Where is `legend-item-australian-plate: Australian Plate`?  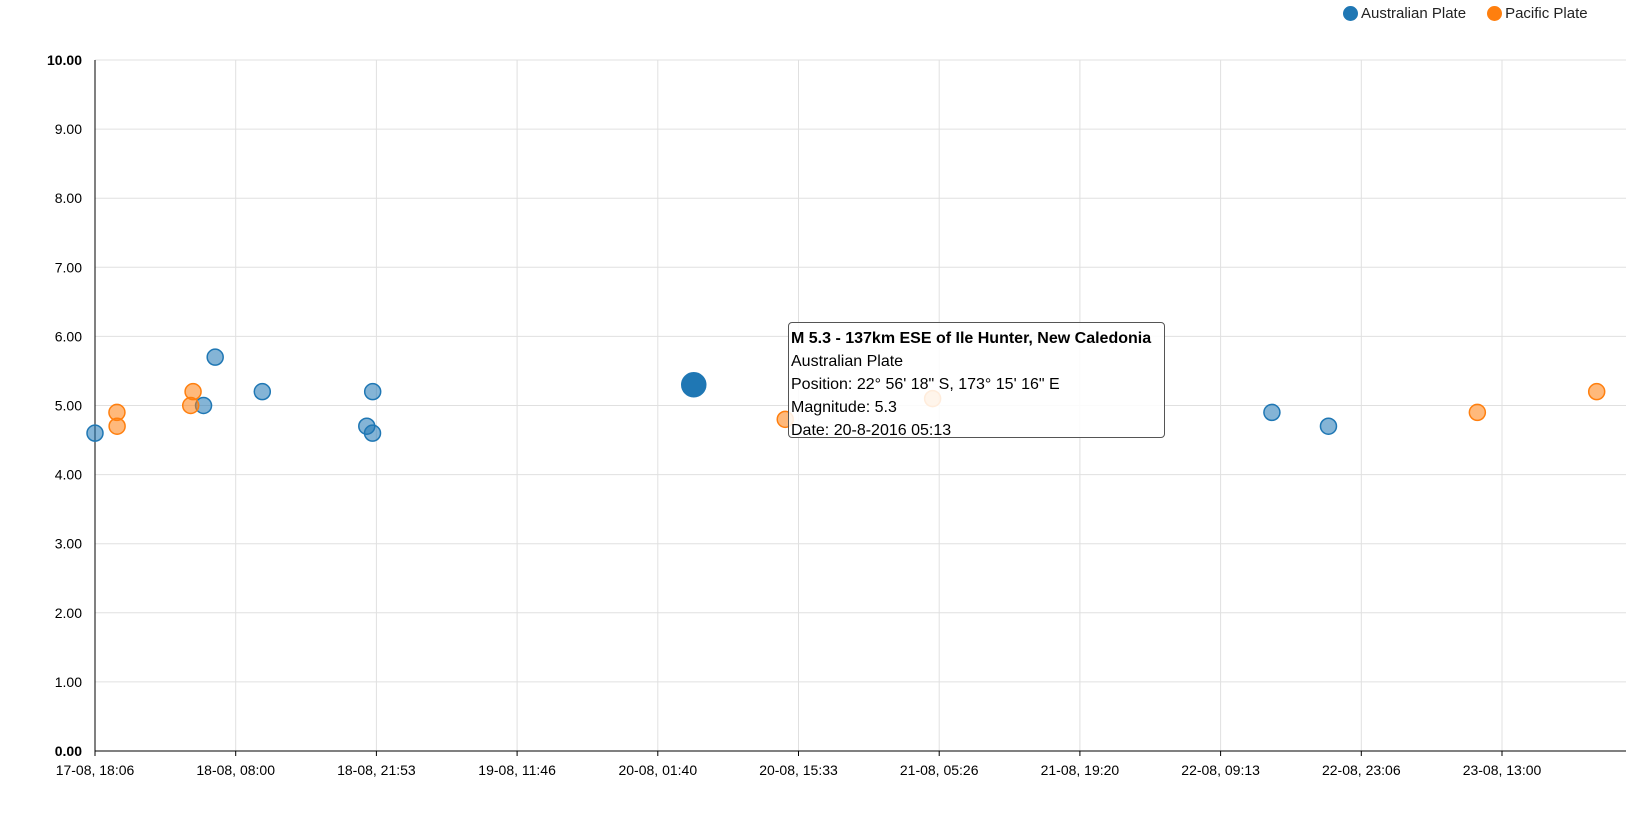 legend-item-australian-plate: Australian Plate is located at coordinates (1404, 13).